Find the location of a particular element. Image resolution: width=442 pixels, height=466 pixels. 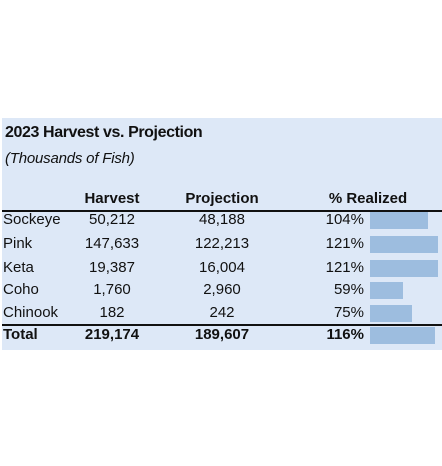

table-subtitle: (Thousands of Fish) is located at coordinates (70, 158).